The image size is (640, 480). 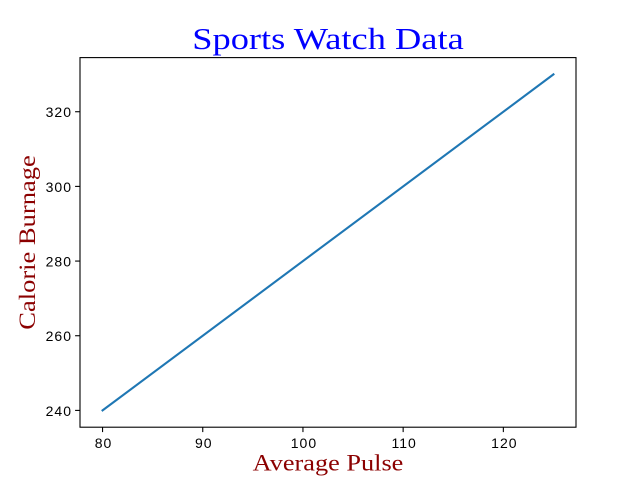 What do you see at coordinates (328, 463) in the screenshot?
I see `svg-text: Average Pulse` at bounding box center [328, 463].